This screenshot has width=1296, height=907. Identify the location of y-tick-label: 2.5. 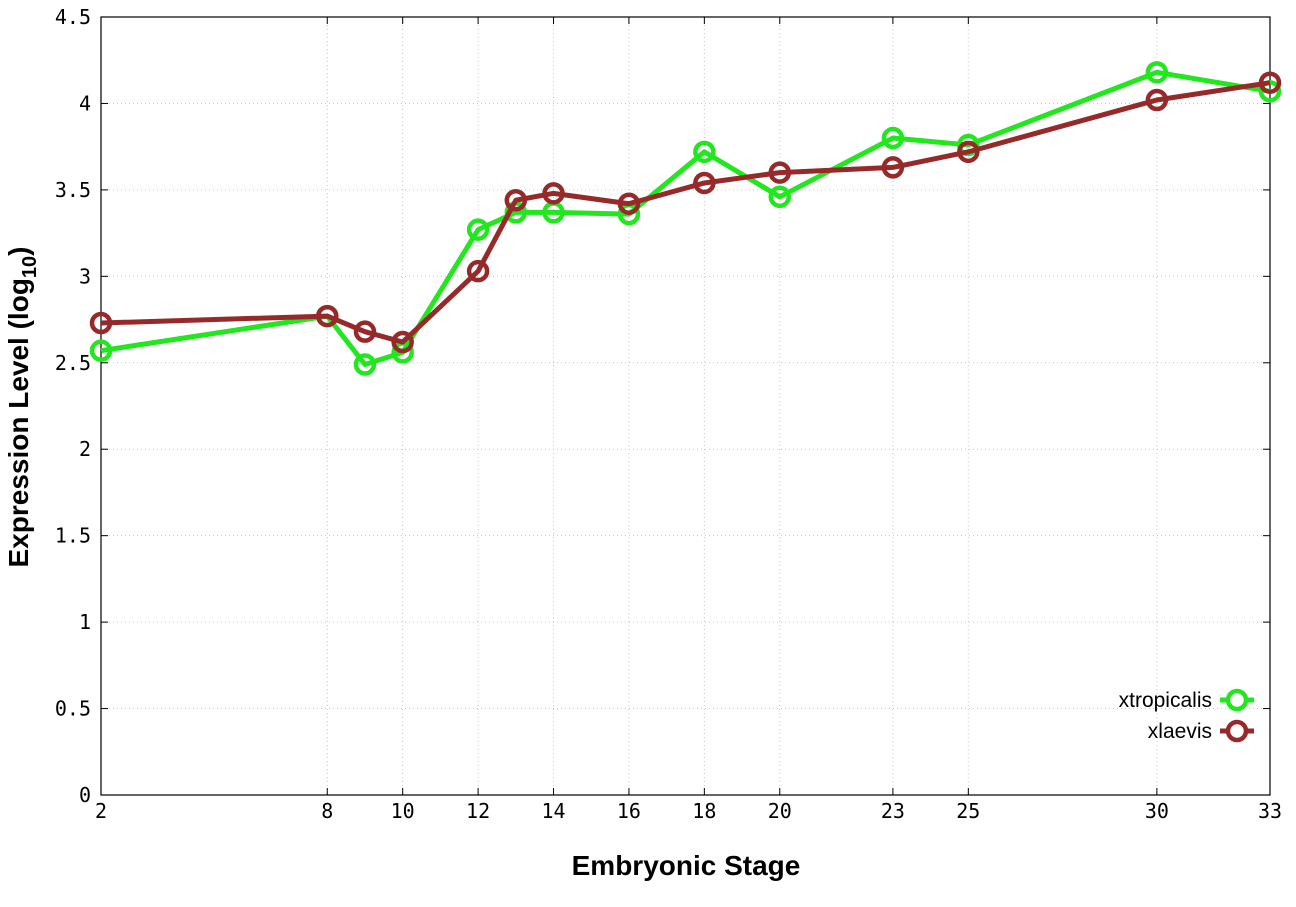
(73, 363).